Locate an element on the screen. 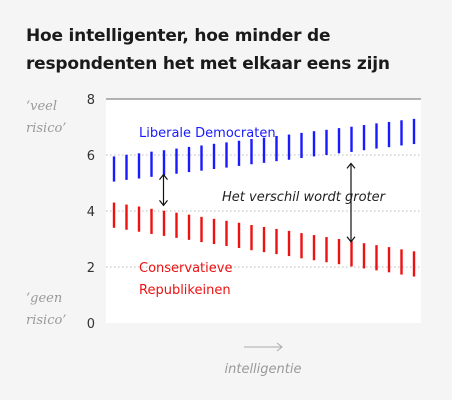  x-axis-arrow-head is located at coordinates (279, 347).